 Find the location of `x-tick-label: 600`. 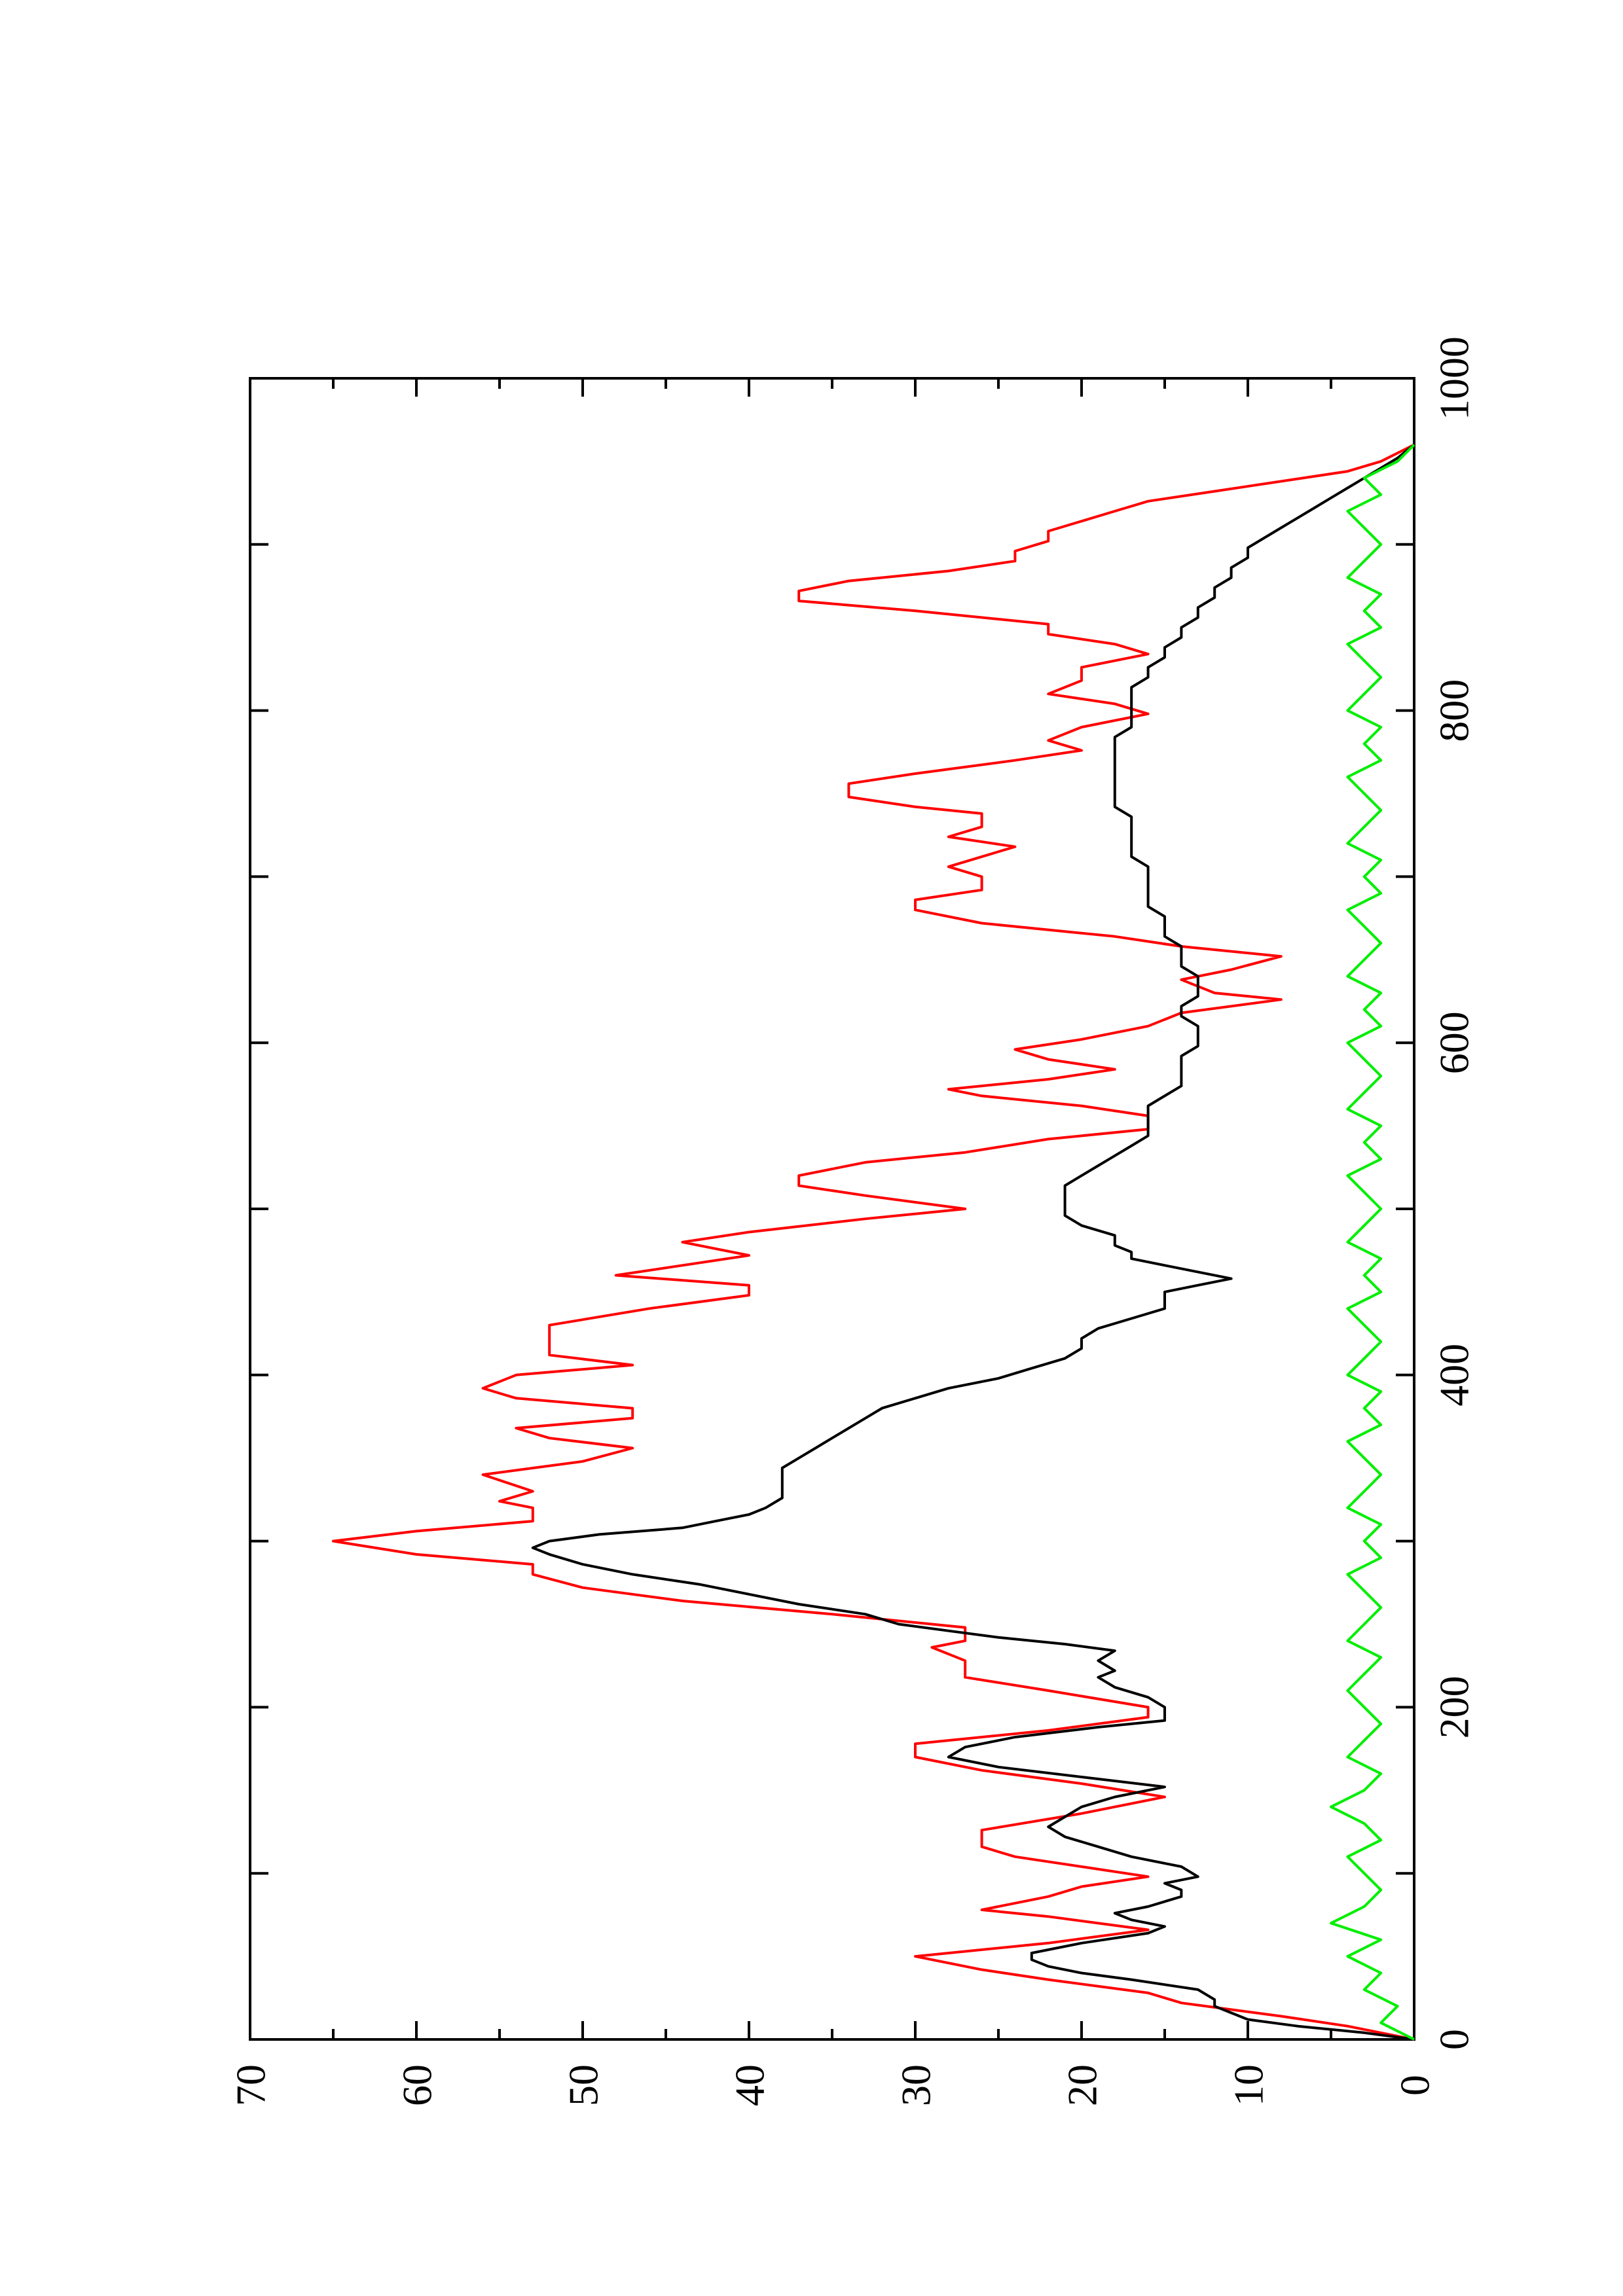

x-tick-label: 600 is located at coordinates (1454, 1042).